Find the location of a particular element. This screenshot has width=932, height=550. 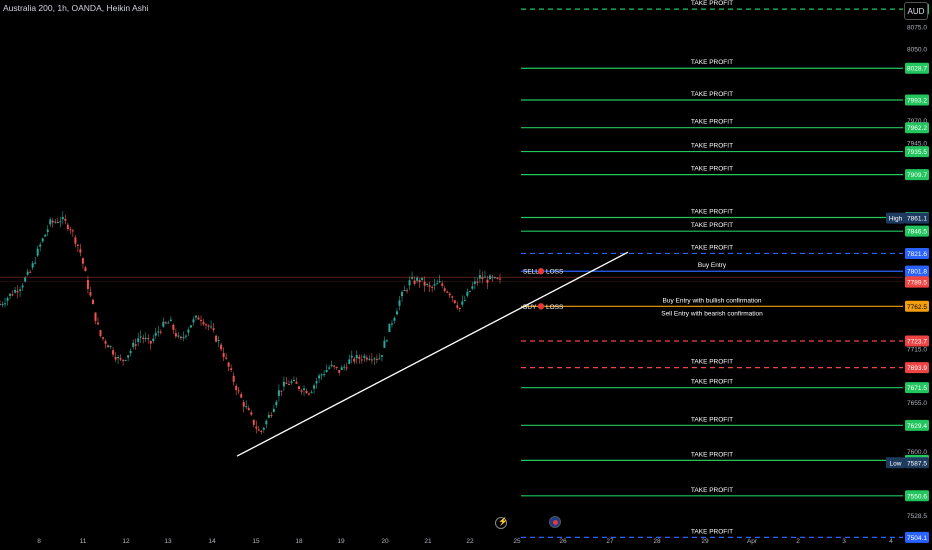

marker-suffix-0: LOSS is located at coordinates (555, 272).